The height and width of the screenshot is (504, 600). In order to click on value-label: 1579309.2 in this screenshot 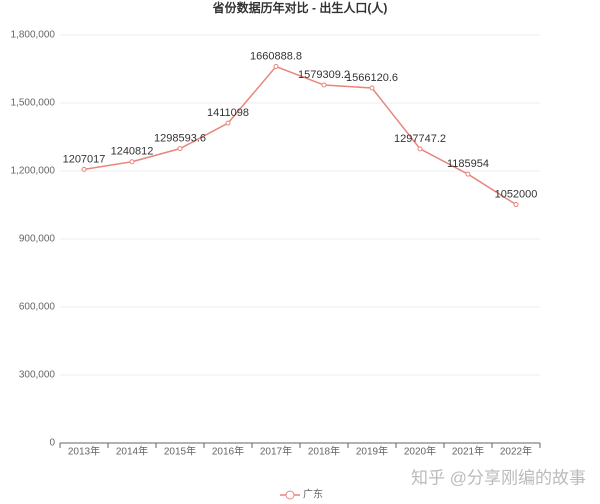, I will do `click(324, 75)`.